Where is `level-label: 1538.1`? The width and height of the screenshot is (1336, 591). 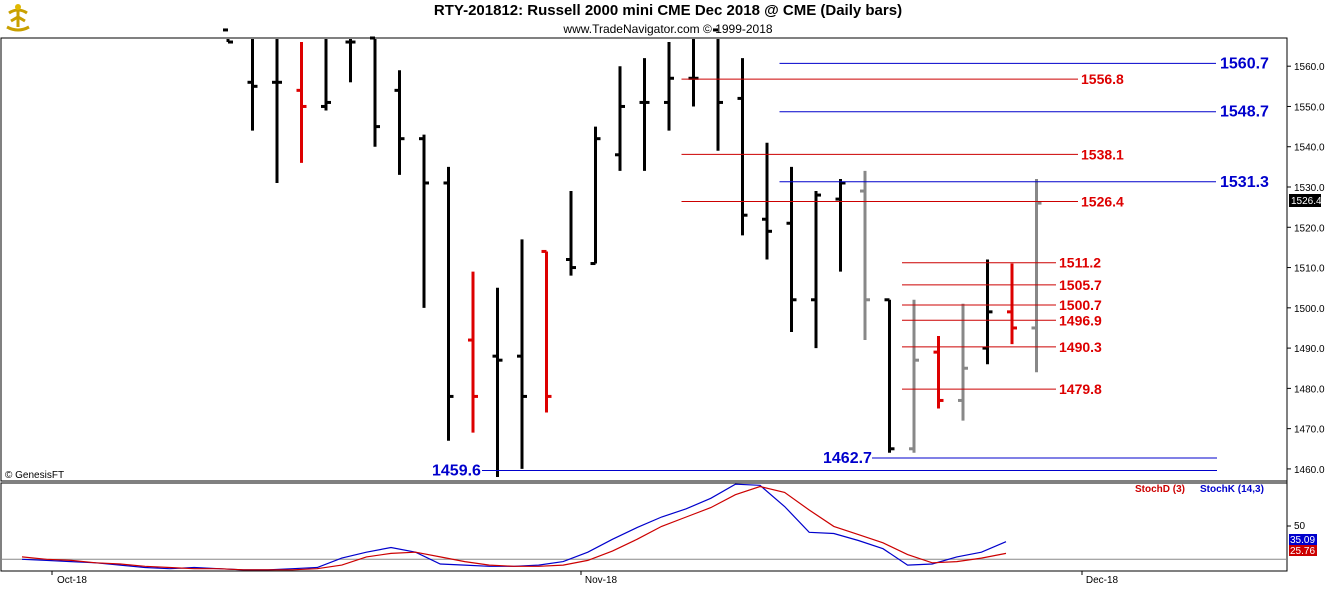
level-label: 1538.1 is located at coordinates (1102, 154).